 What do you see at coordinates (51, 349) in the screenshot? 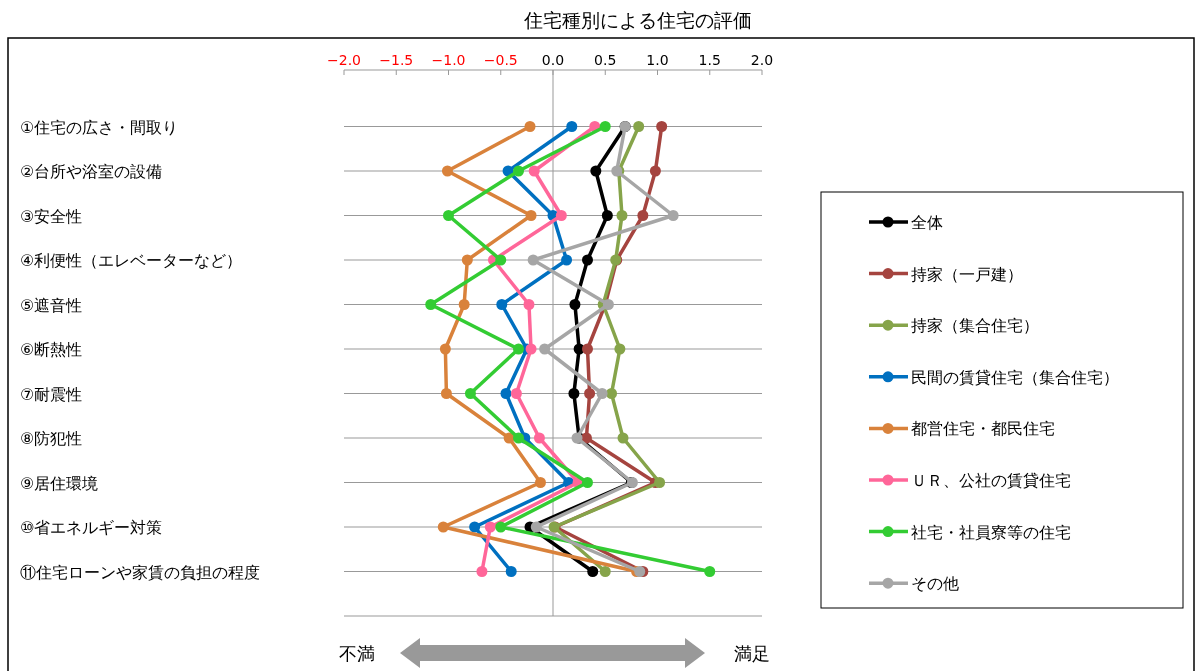
I see `y-tick-label: ⑥断熱性` at bounding box center [51, 349].